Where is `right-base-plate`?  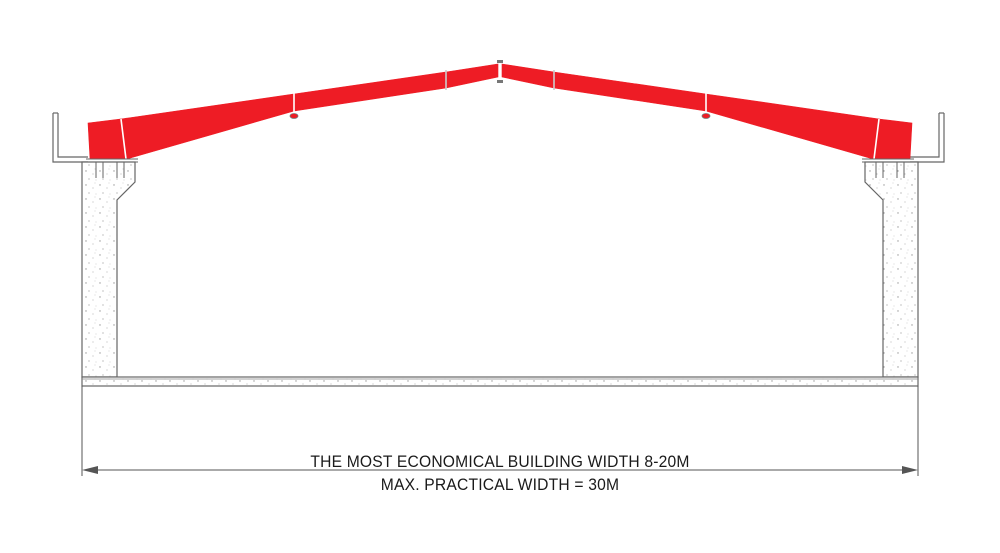
right-base-plate is located at coordinates (888, 168).